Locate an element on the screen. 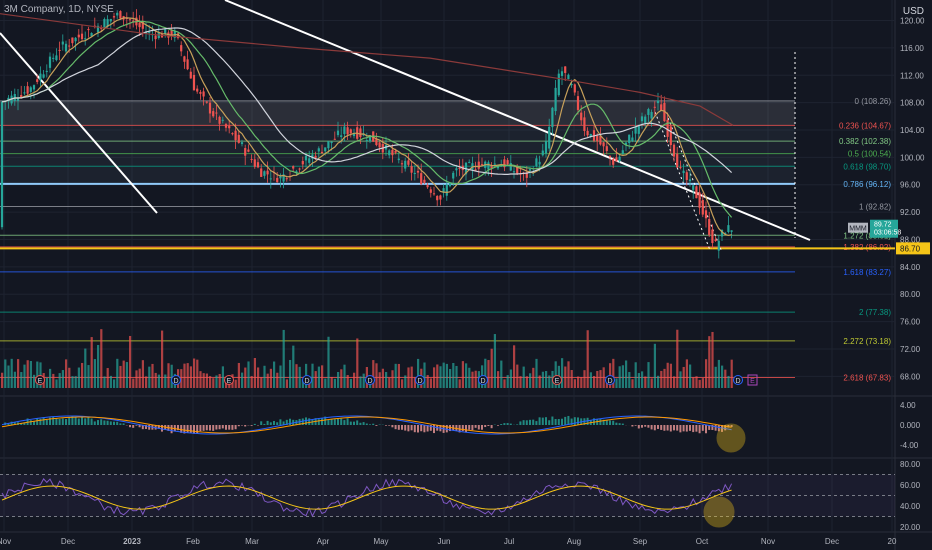 The width and height of the screenshot is (932, 550). price-tick-label: 84.00 is located at coordinates (910, 267).